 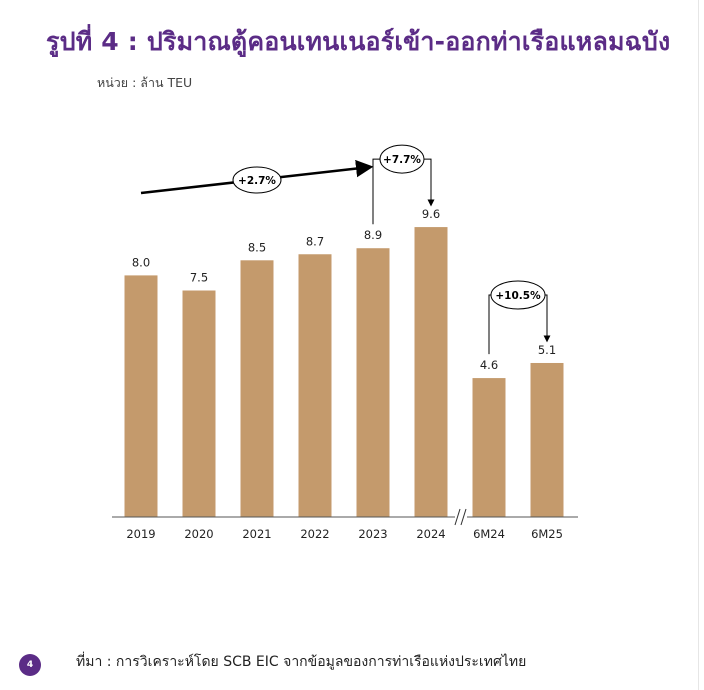 I want to click on x-label-6M25: 6M25, so click(x=547, y=534).